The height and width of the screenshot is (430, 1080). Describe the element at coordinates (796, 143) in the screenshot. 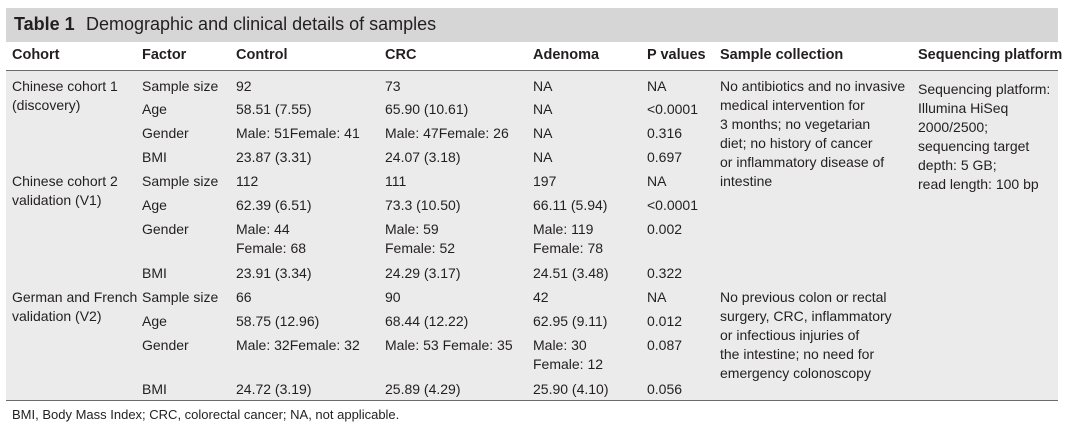

I see `sample-collection-text: diet; no history of cancer` at that location.